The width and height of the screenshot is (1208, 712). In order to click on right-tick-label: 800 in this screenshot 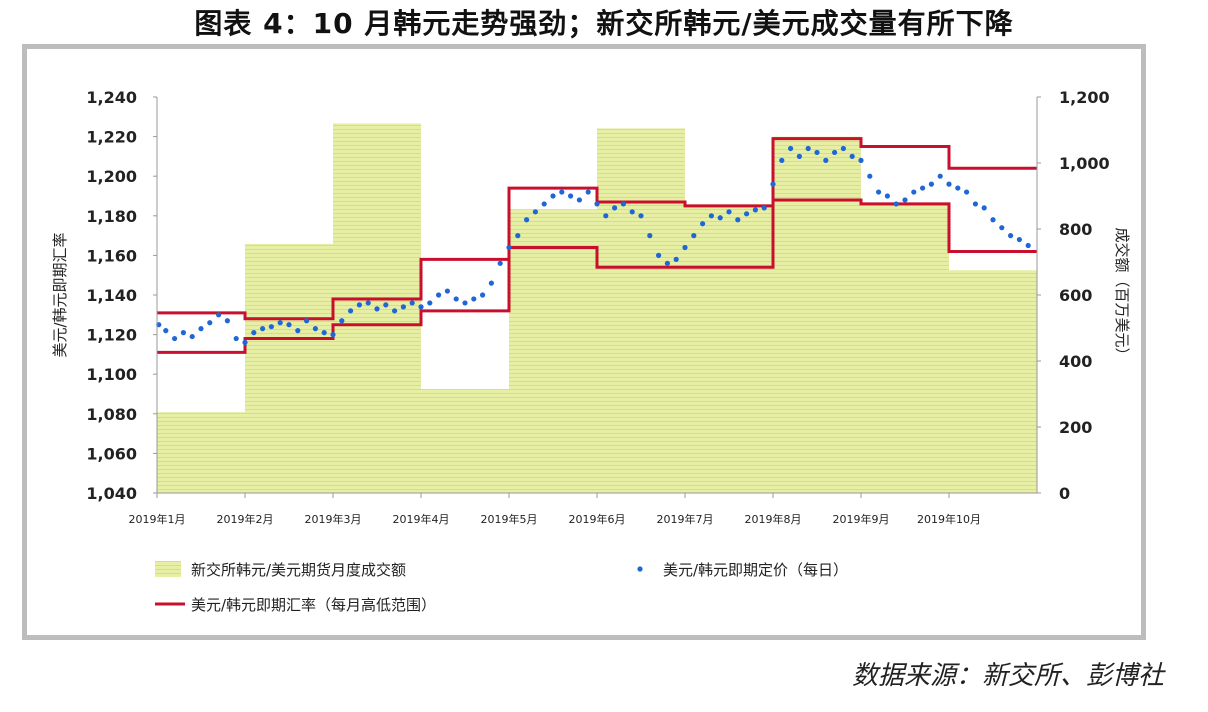, I will do `click(1075, 229)`.